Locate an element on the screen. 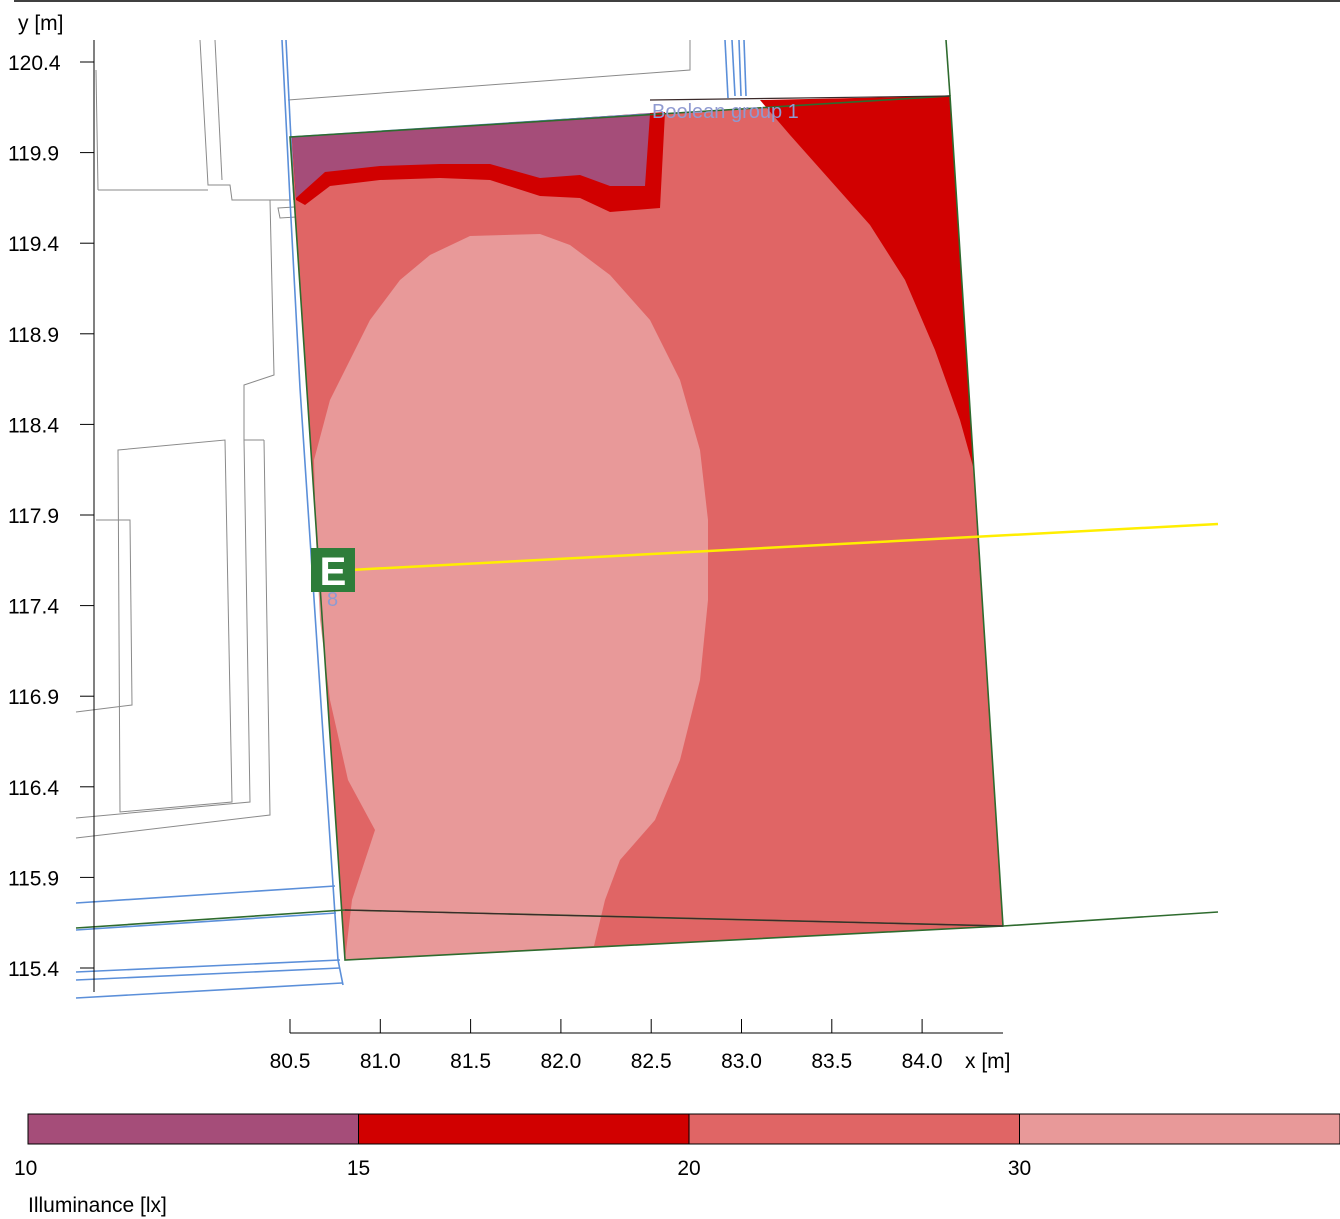 The image size is (1340, 1219). y-tick-label: 116.9 is located at coordinates (33, 697).